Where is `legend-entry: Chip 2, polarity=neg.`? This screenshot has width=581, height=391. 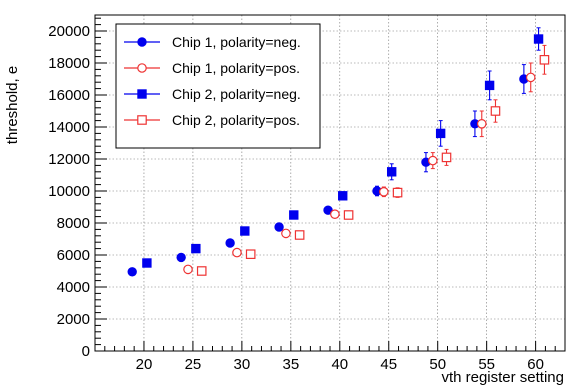
legend-entry: Chip 2, polarity=neg. is located at coordinates (212, 94).